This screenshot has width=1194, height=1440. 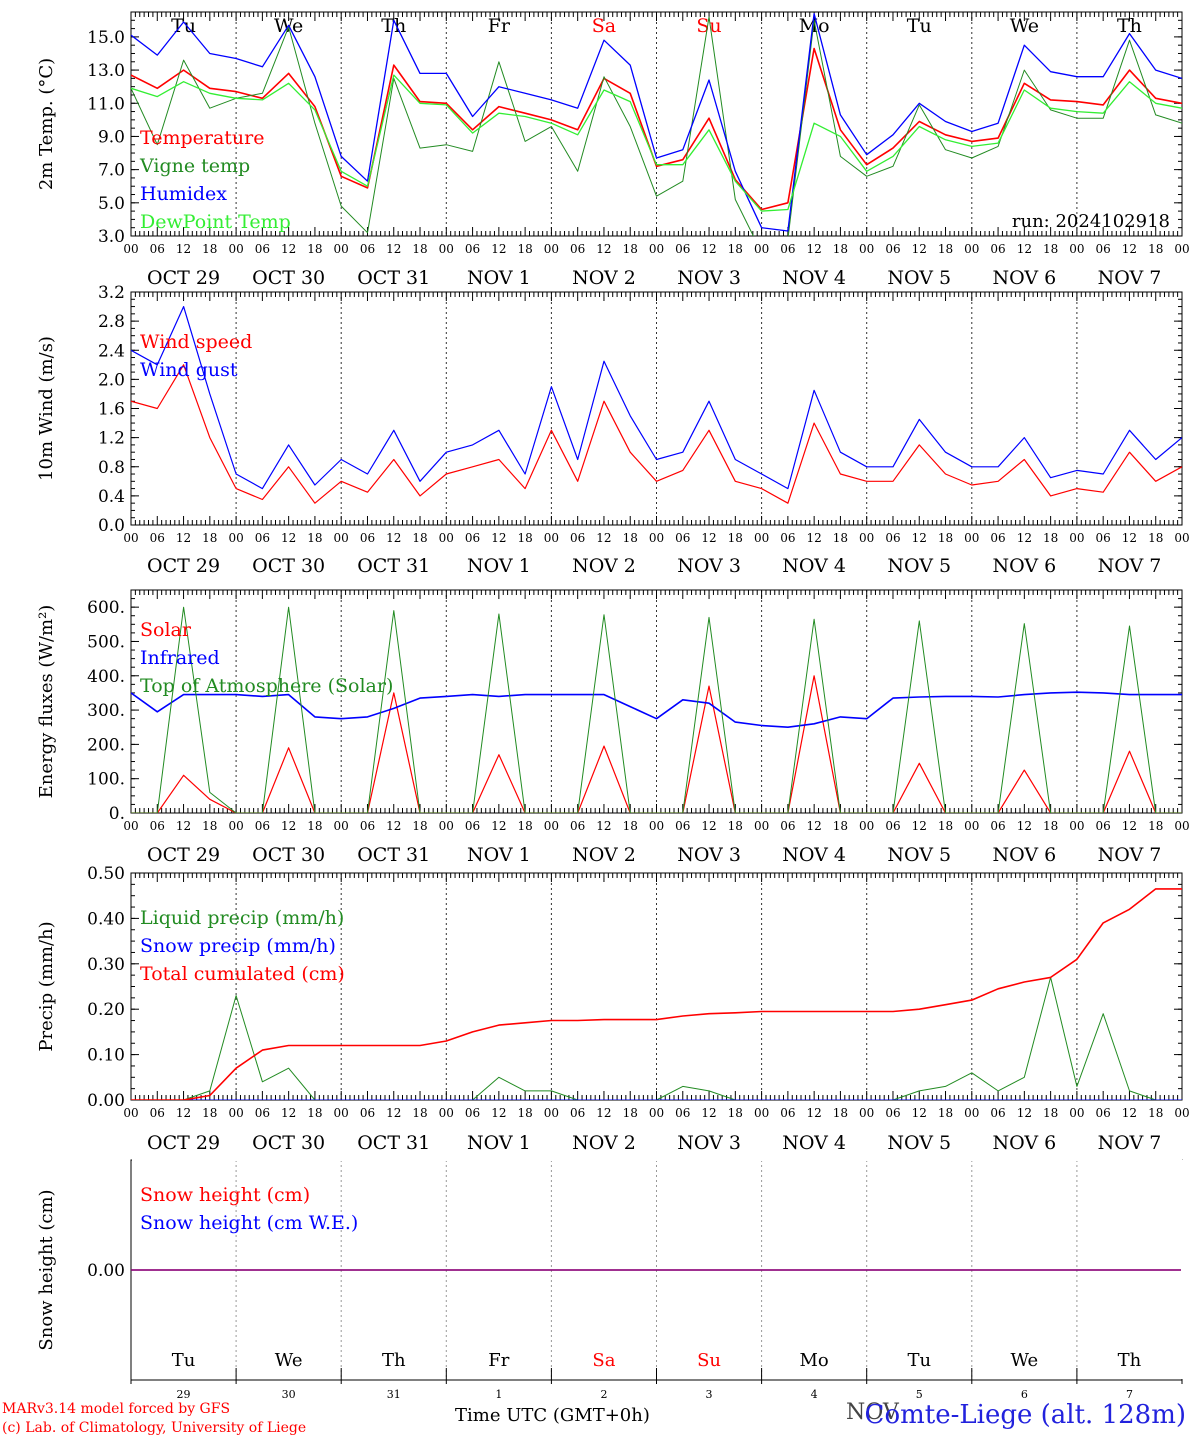 I want to click on series-line-humidex, so click(x=656, y=122).